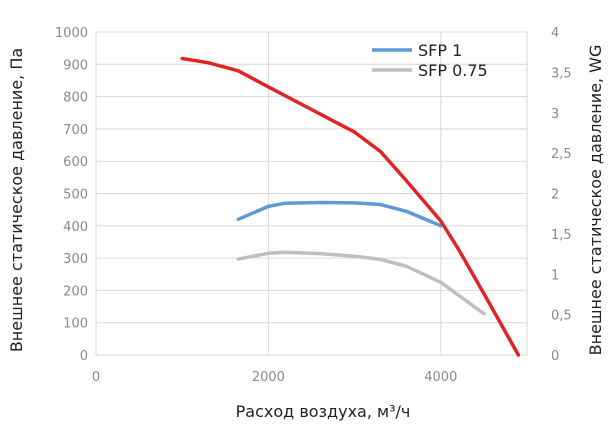  What do you see at coordinates (75, 162) in the screenshot?
I see `left-y-tick-label: 600` at bounding box center [75, 162].